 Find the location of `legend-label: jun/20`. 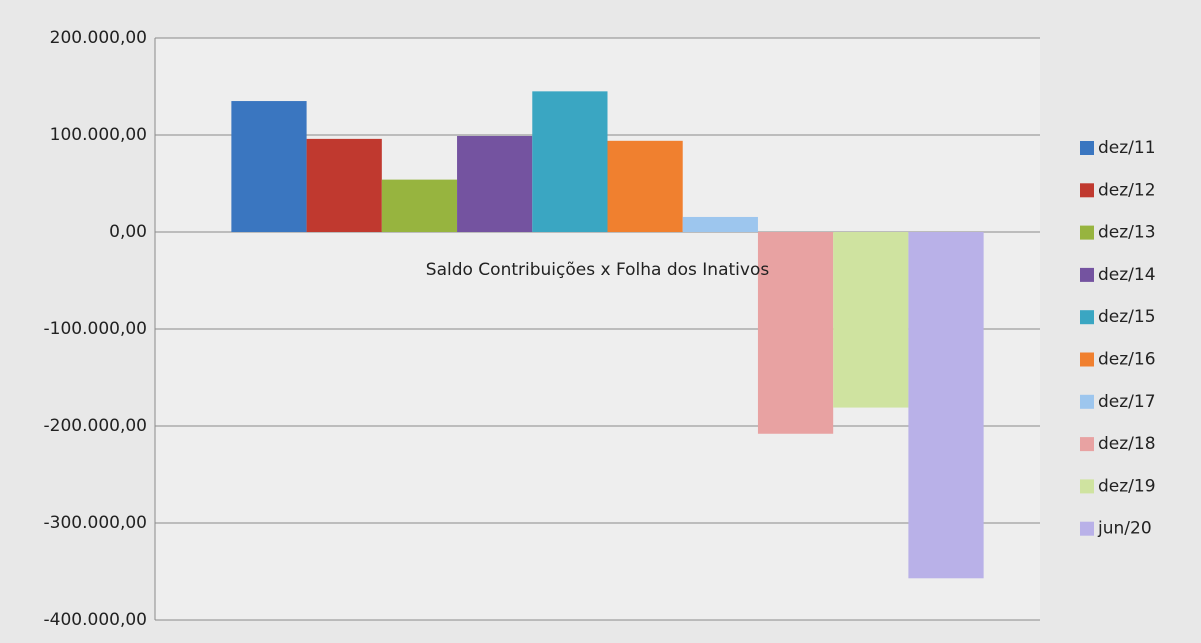

legend-label: jun/20 is located at coordinates (1124, 529).